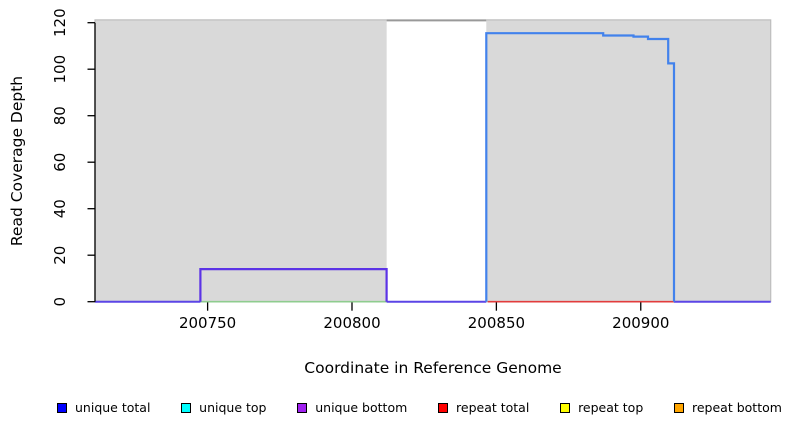 The width and height of the screenshot is (792, 432). I want to click on series-segment-unique-bottom-box, so click(293, 285).